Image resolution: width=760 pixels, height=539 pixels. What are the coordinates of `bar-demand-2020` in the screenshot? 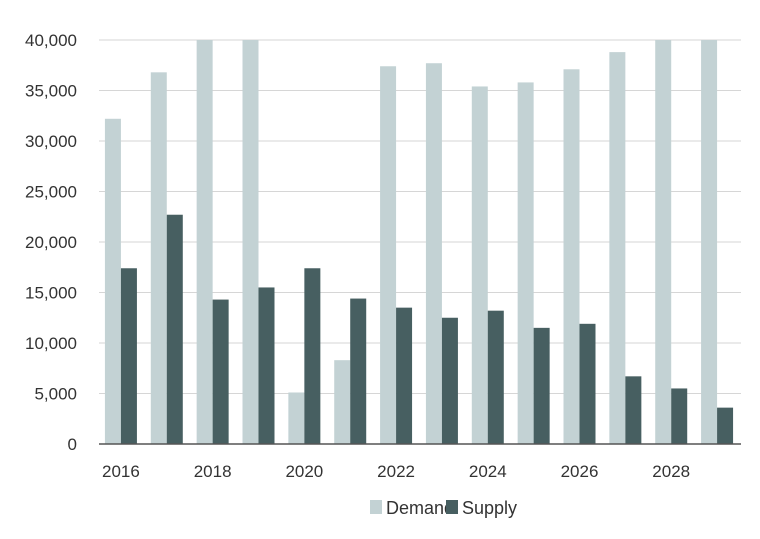 It's located at (296, 418).